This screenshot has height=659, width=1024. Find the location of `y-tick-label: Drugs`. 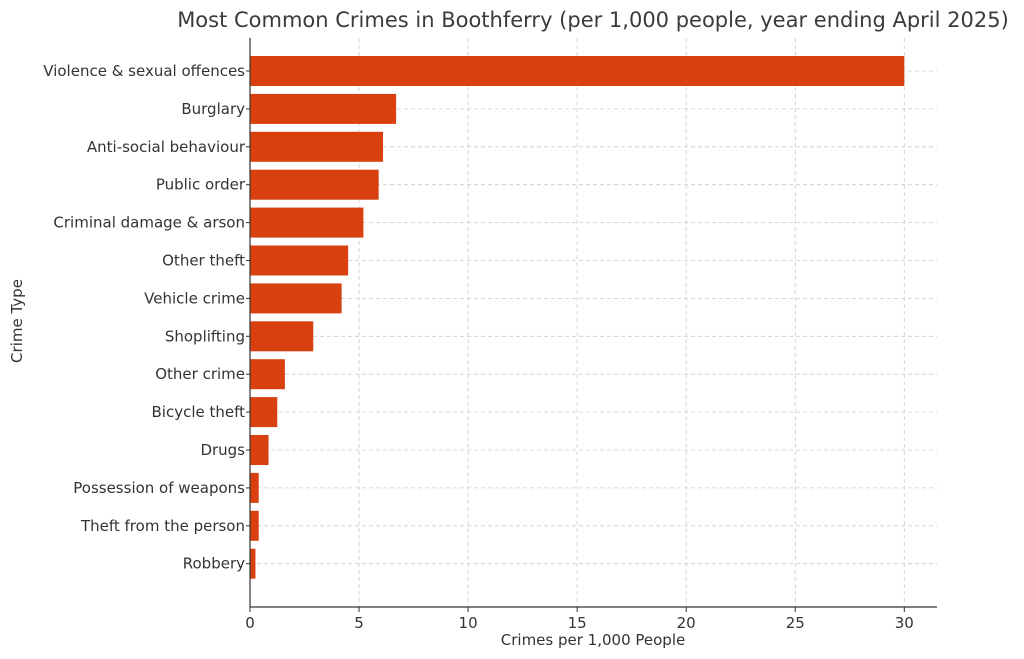

y-tick-label: Drugs is located at coordinates (222, 450).